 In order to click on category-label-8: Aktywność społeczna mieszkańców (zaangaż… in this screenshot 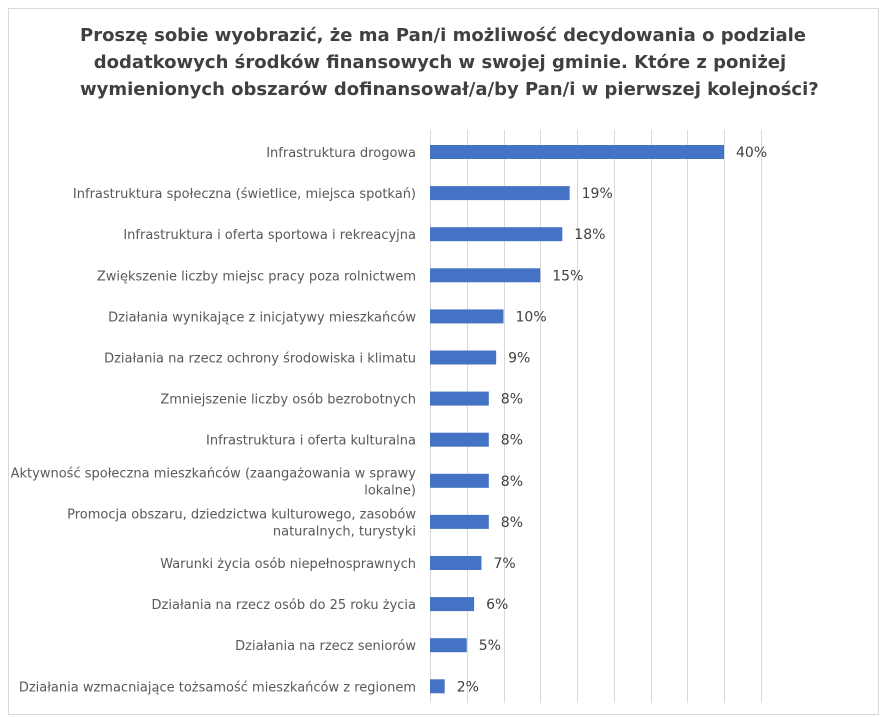, I will do `click(214, 482)`.